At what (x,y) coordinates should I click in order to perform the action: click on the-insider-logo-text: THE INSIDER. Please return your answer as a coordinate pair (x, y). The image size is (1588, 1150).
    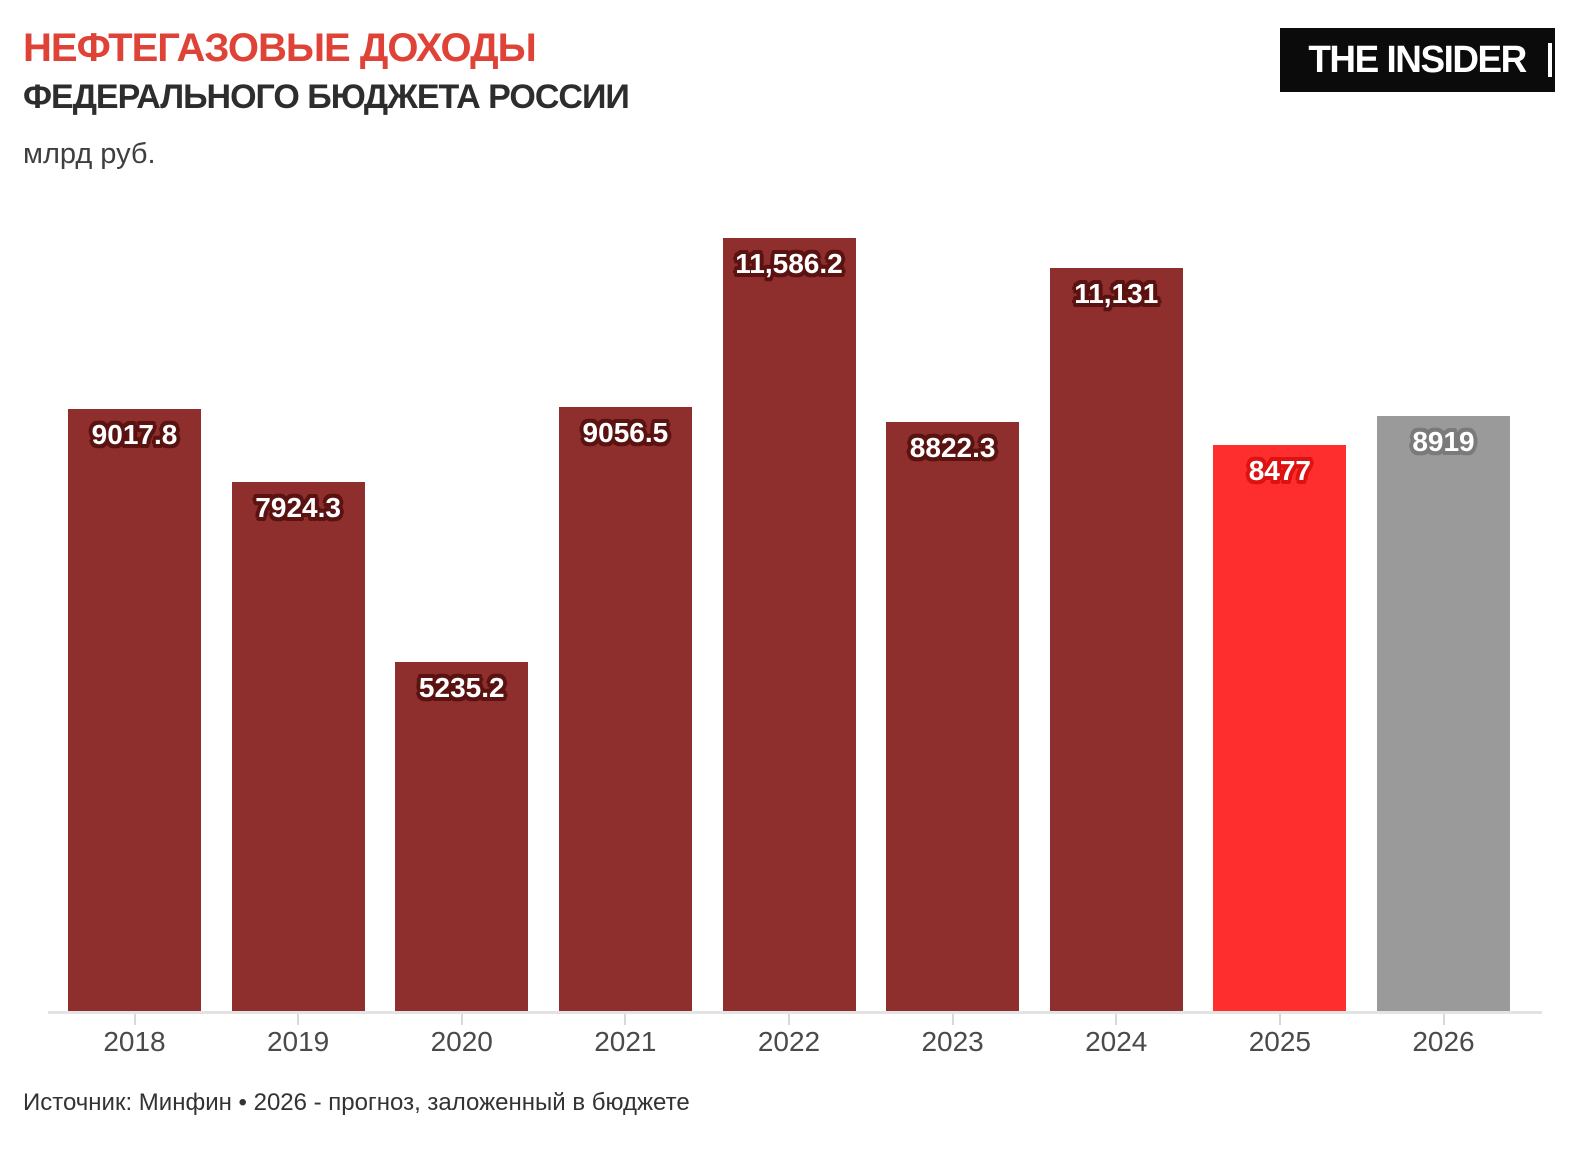
    Looking at the image, I should click on (1418, 59).